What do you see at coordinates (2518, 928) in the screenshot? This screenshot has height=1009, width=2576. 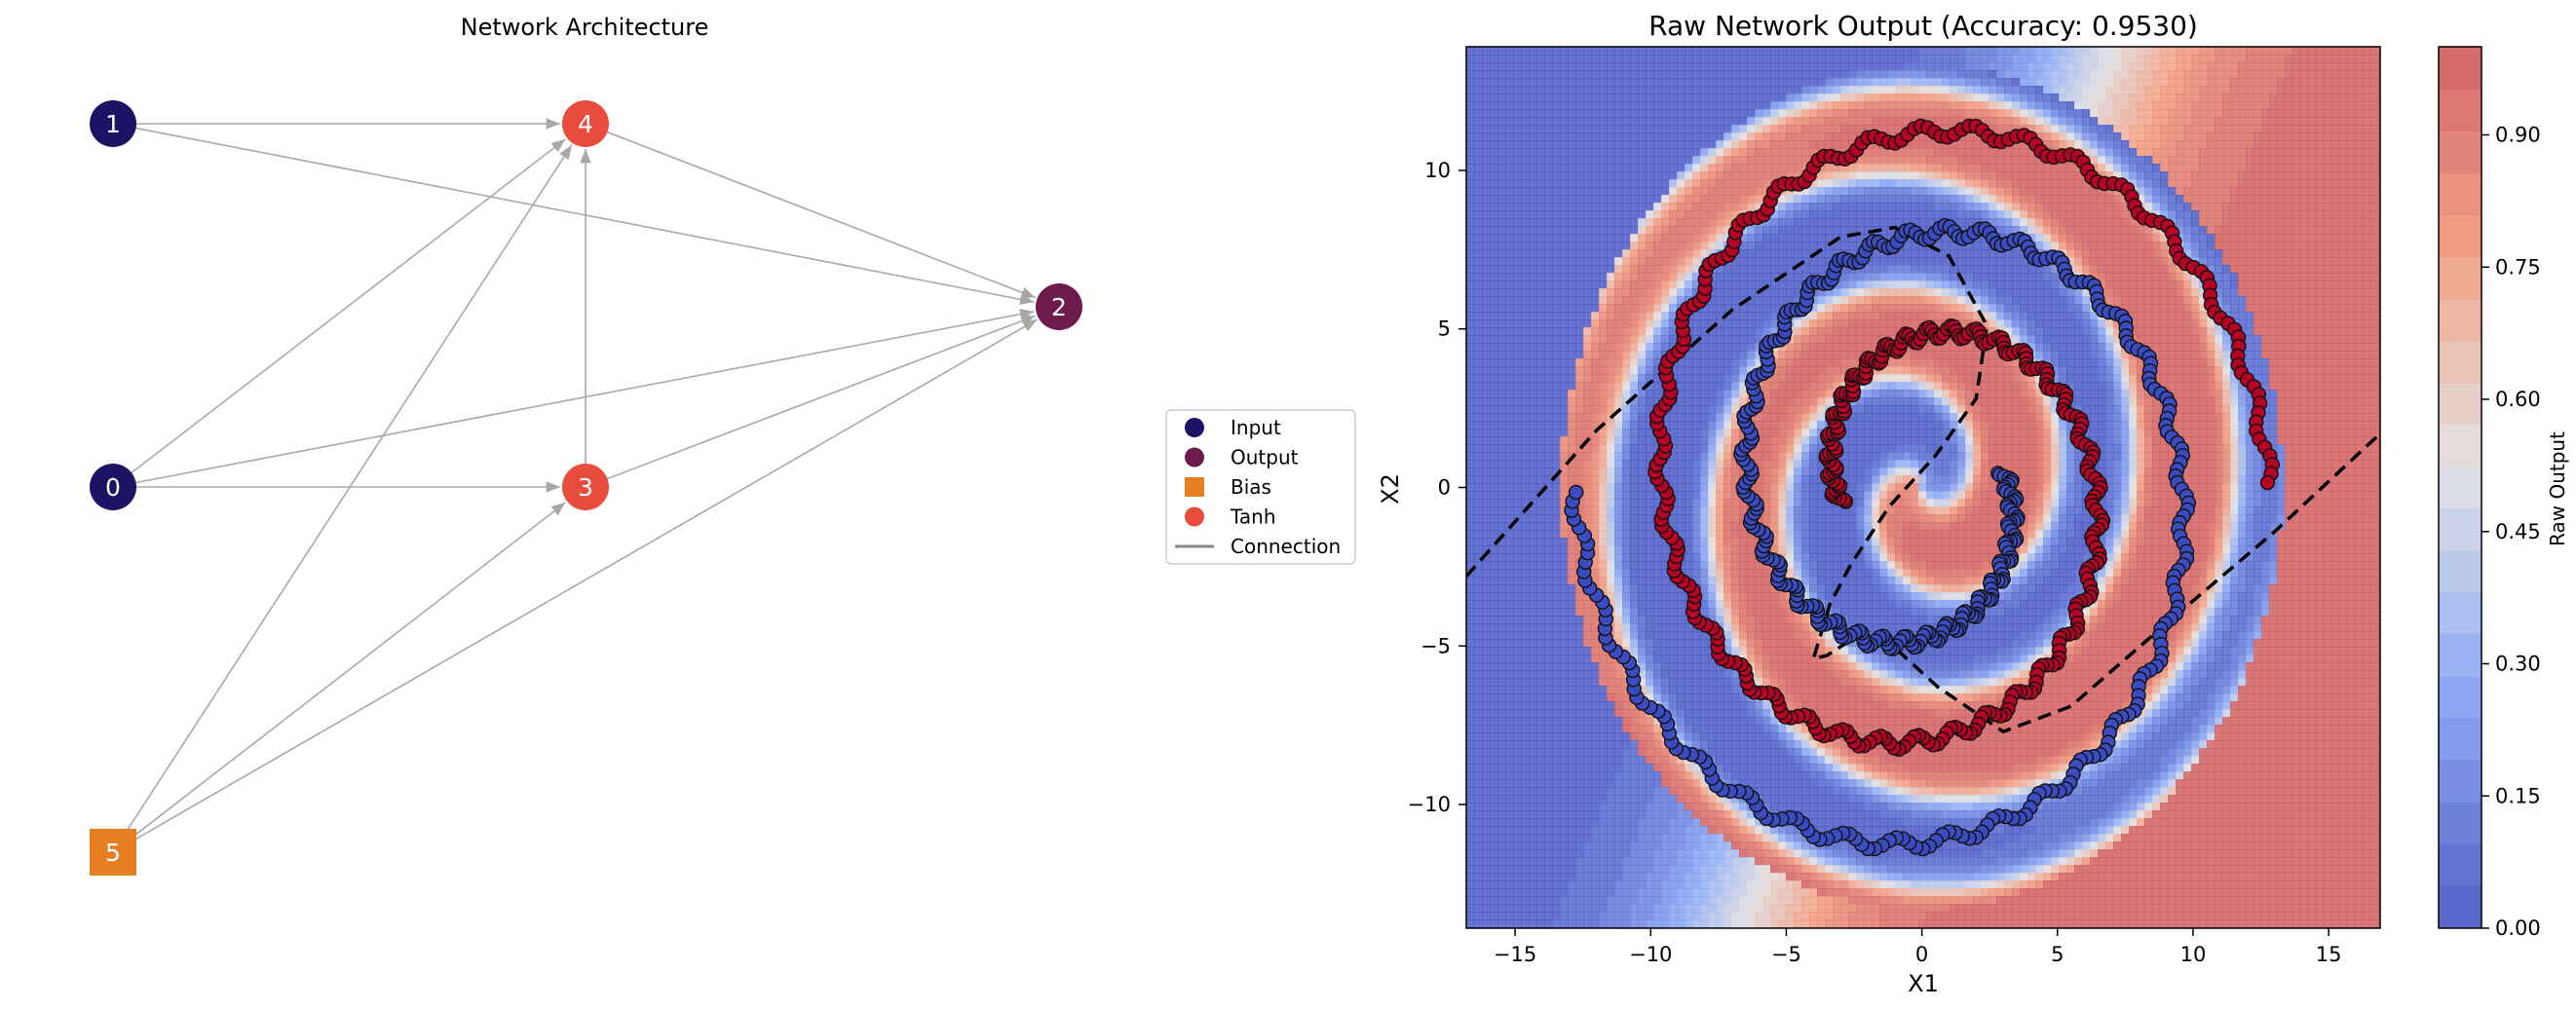 I see `colorbar-tick-label: 0.00` at bounding box center [2518, 928].